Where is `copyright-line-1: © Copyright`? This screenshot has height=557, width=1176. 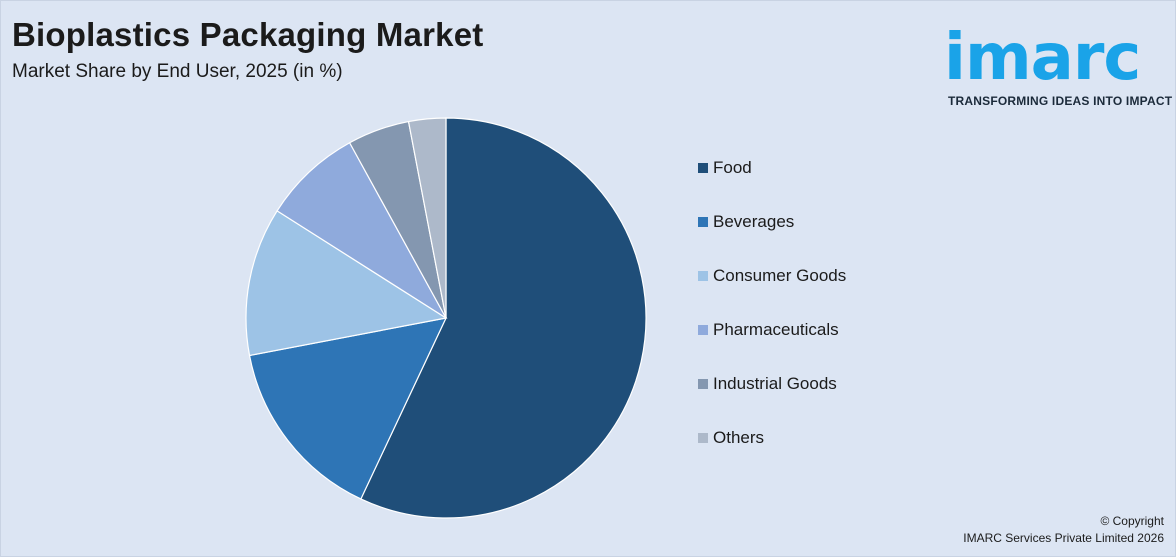 copyright-line-1: © Copyright is located at coordinates (1132, 521).